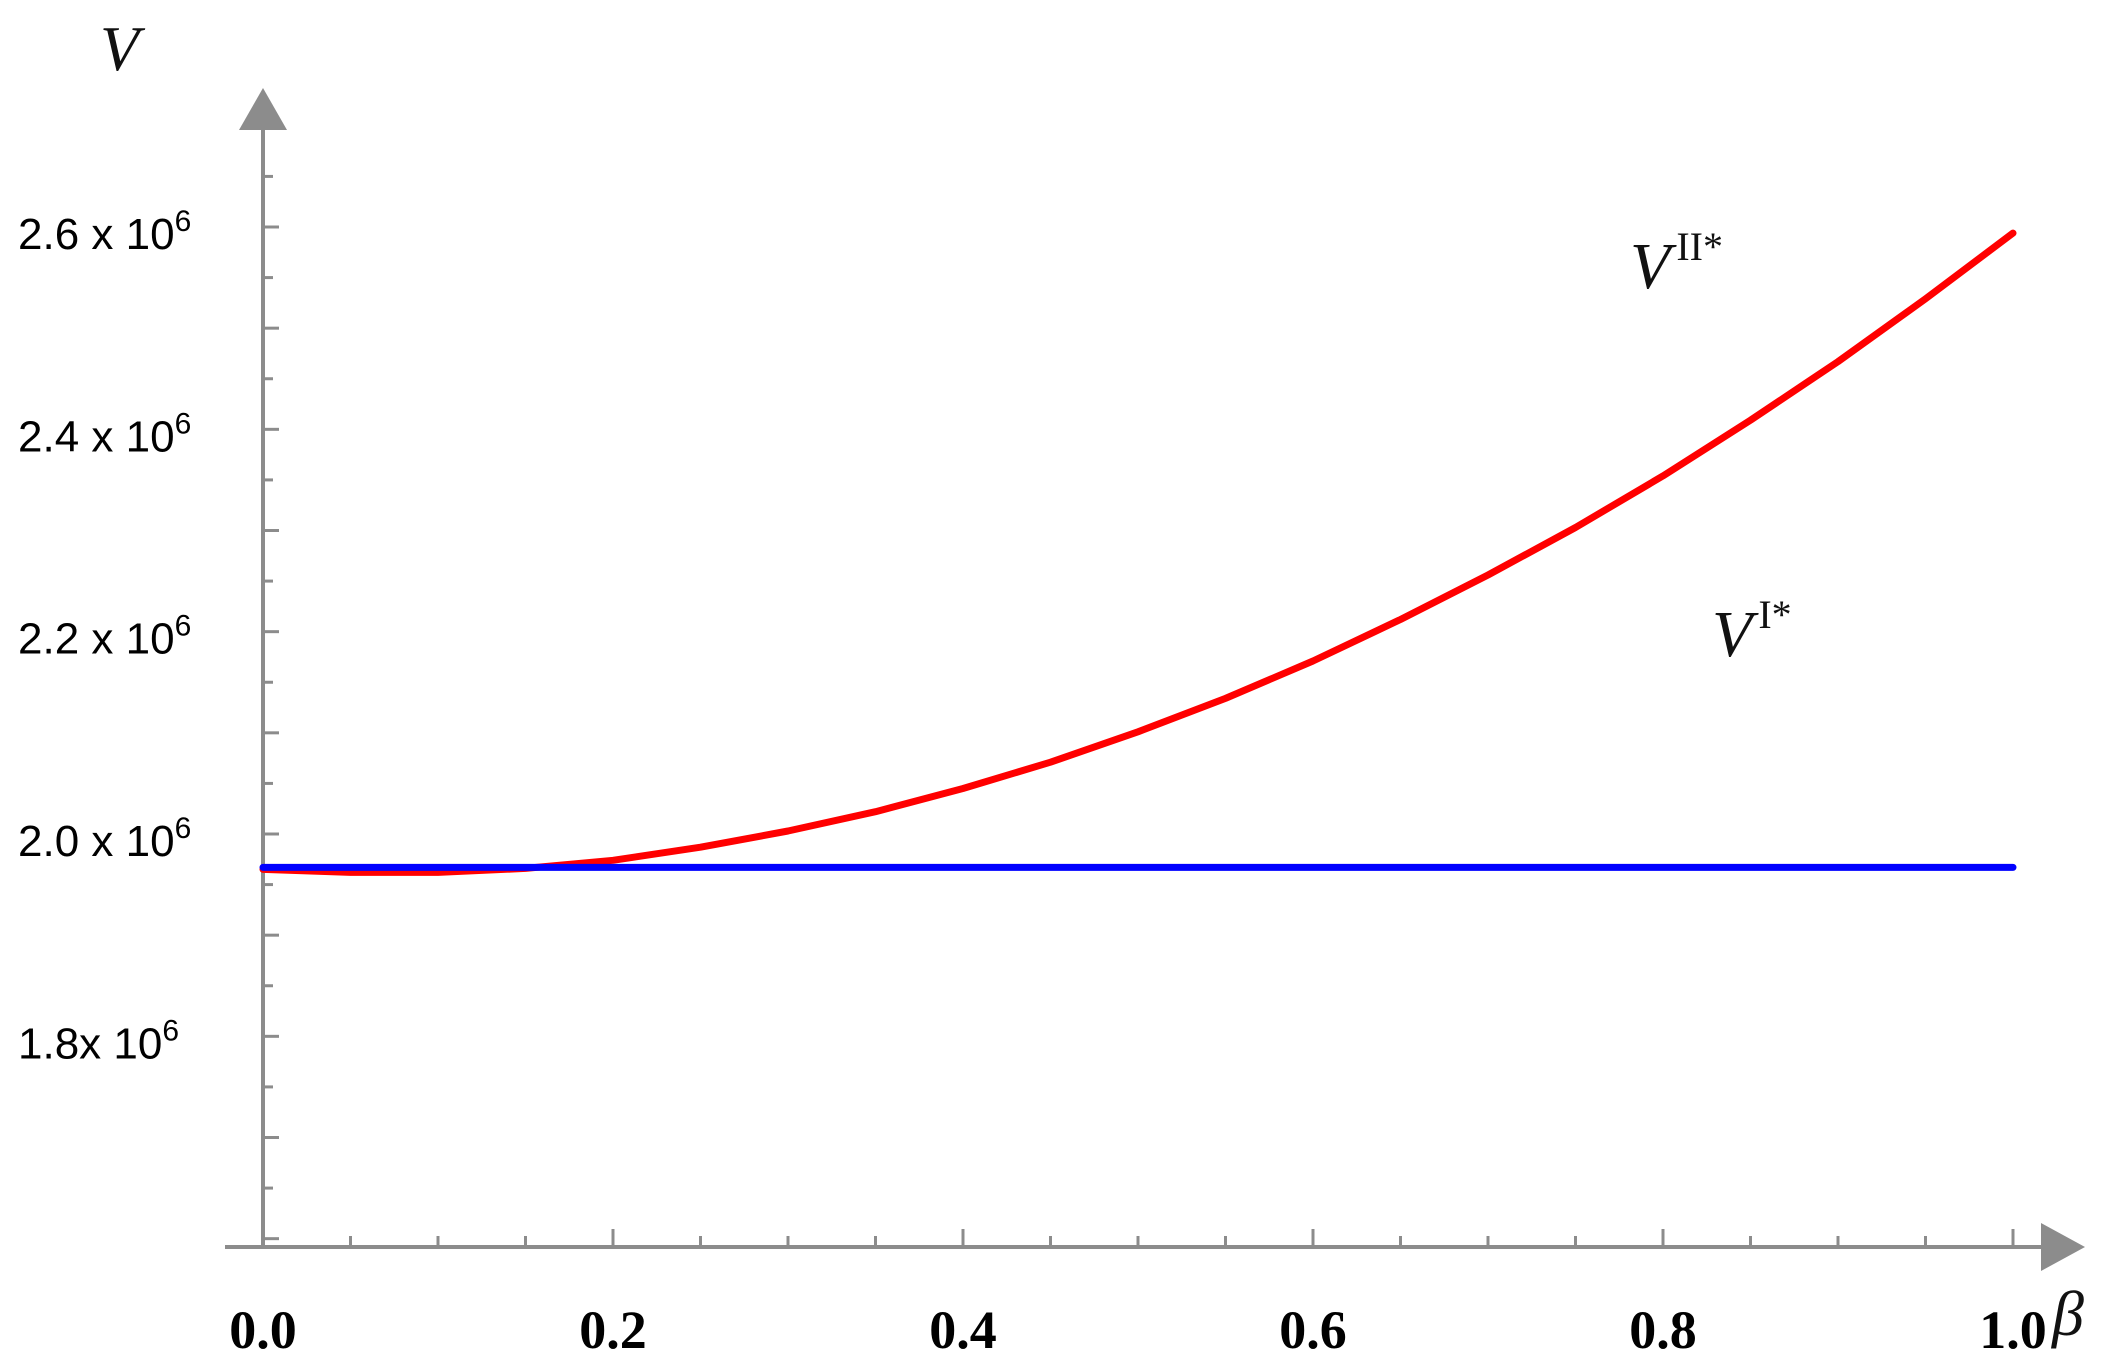 The height and width of the screenshot is (1366, 2121). I want to click on x-tick-label: 0.6, so click(1313, 1330).